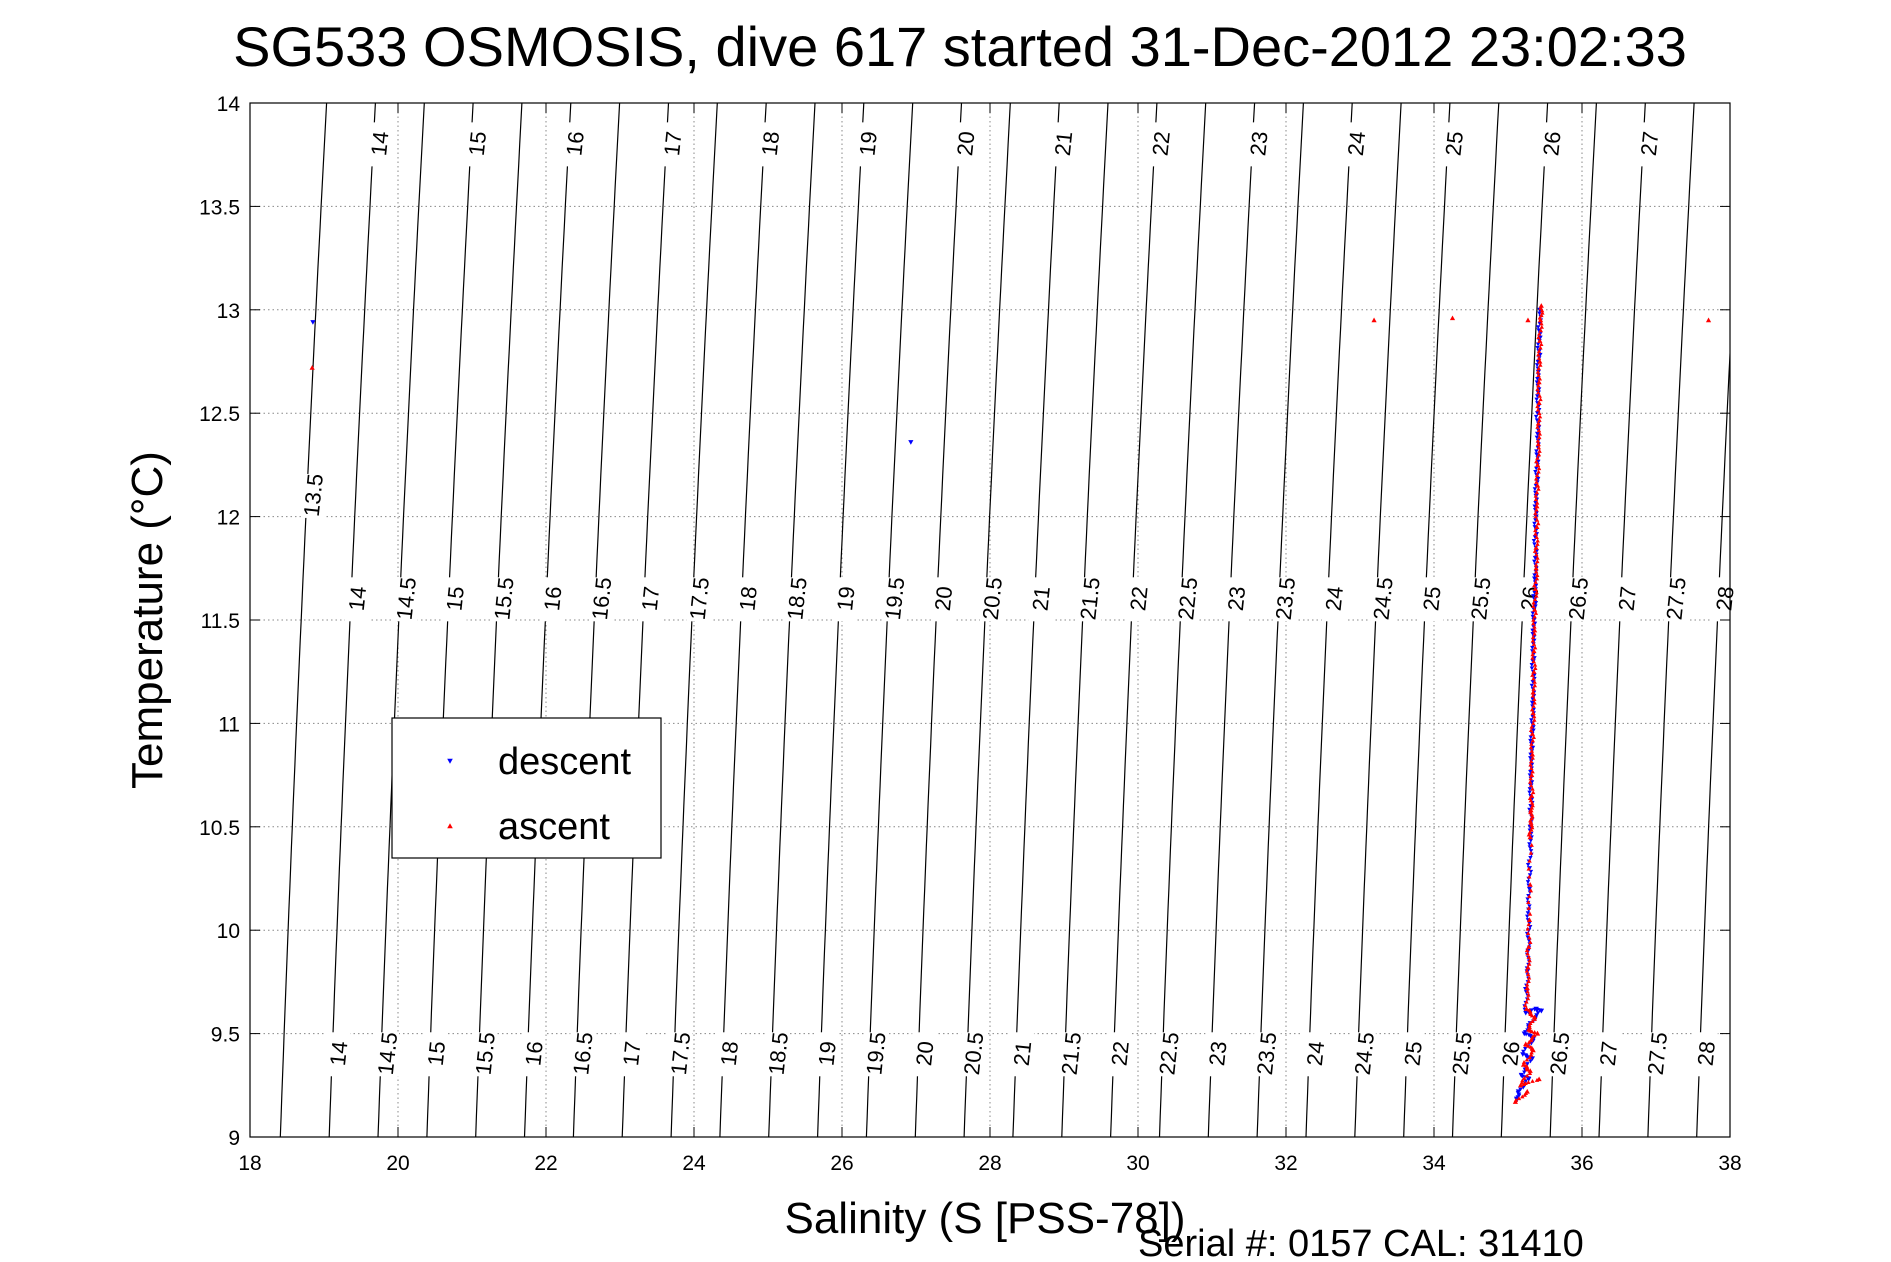 Image resolution: width=1891 pixels, height=1262 pixels. Describe the element at coordinates (1334, 598) in the screenshot. I see `contour-label: 24` at that location.